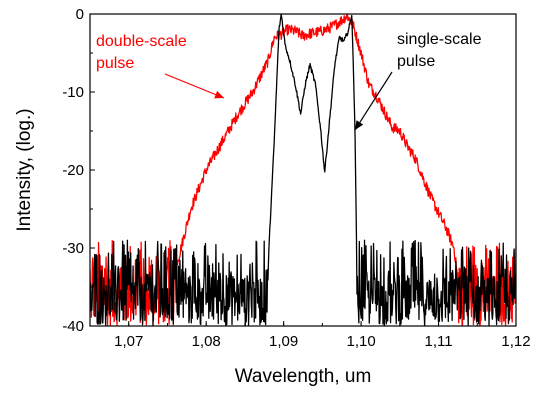 Image resolution: width=538 pixels, height=397 pixels. Describe the element at coordinates (80, 14) in the screenshot. I see `y-tick-label: 0` at that location.